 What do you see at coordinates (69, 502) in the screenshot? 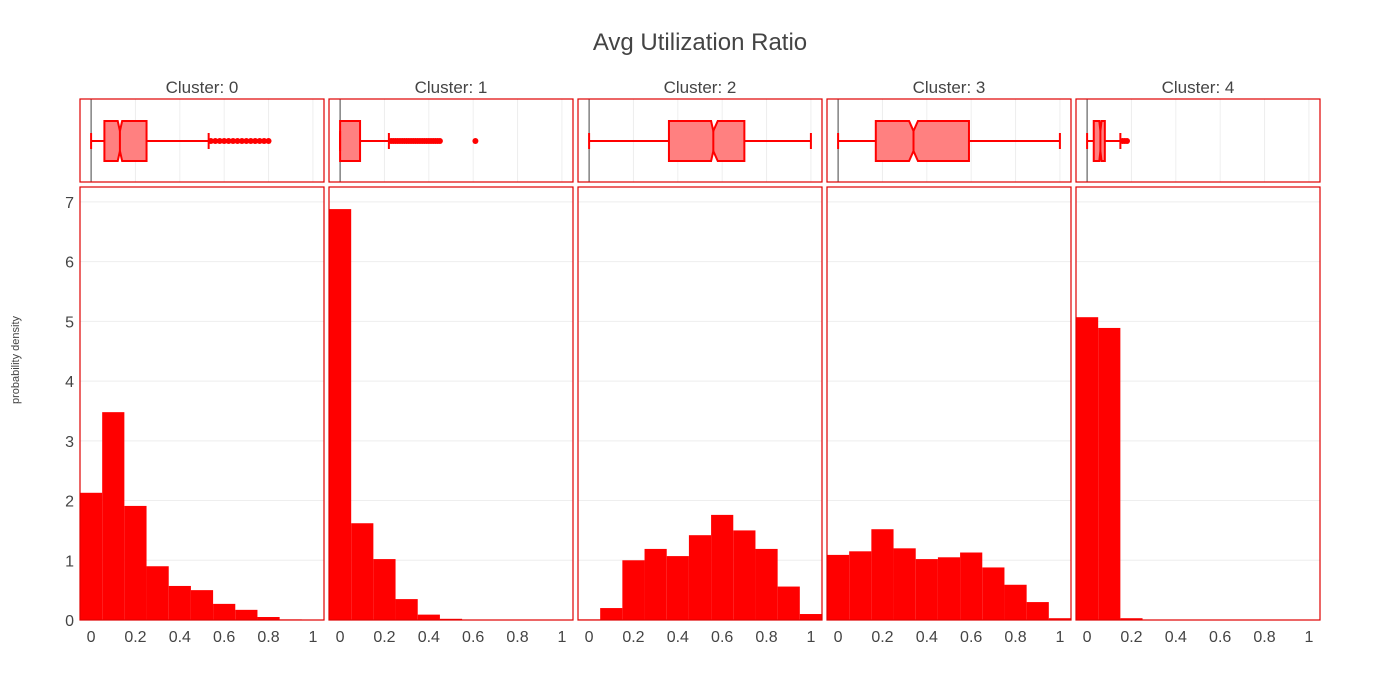
I see `y-tick-label: 2` at bounding box center [69, 502].